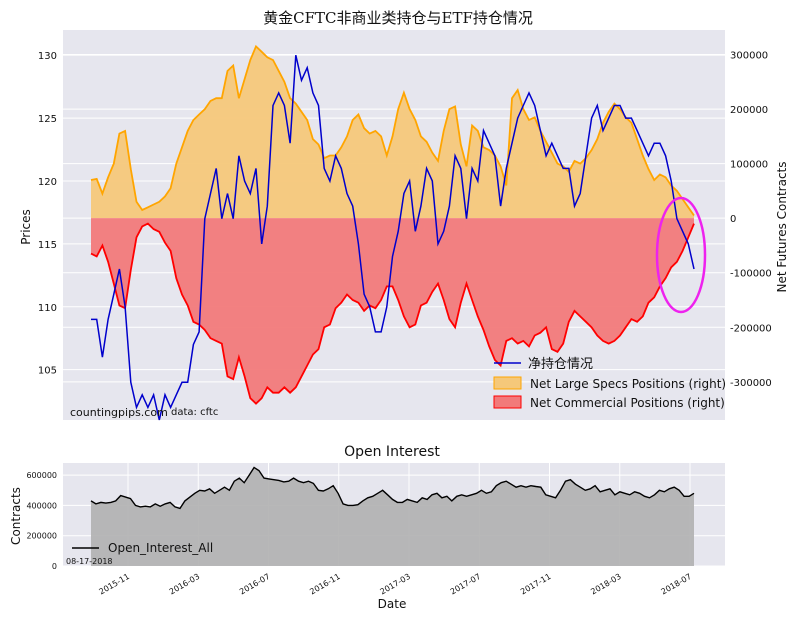 The image size is (800, 618). I want to click on right-tick-label: 0, so click(733, 219).